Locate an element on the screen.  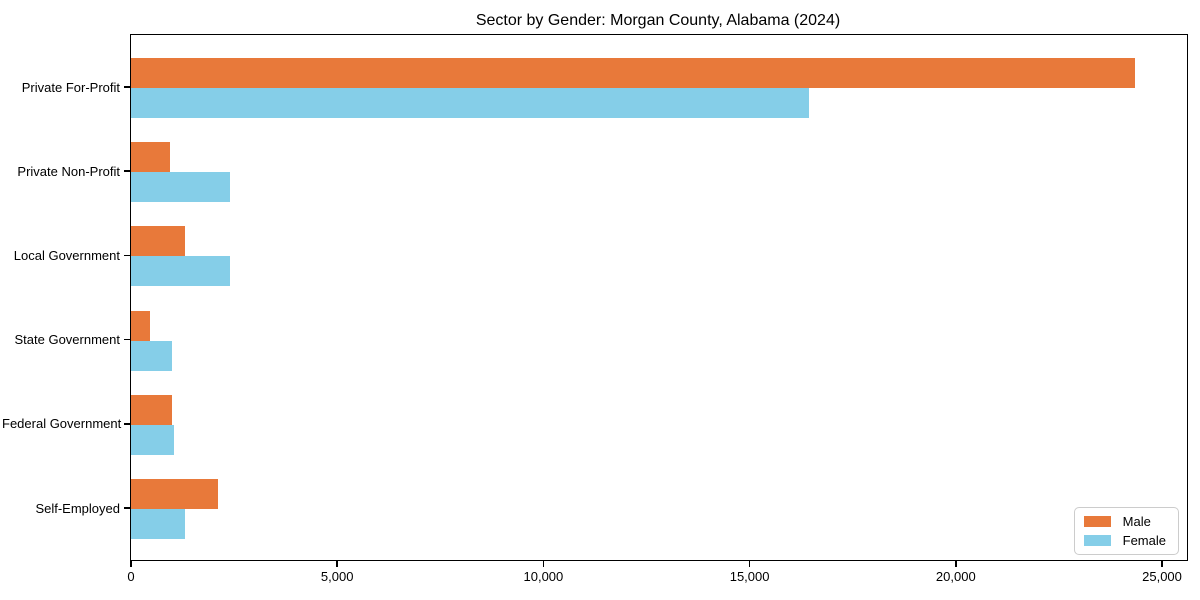
category-label-self-employed: Self-Employed is located at coordinates (77, 508).